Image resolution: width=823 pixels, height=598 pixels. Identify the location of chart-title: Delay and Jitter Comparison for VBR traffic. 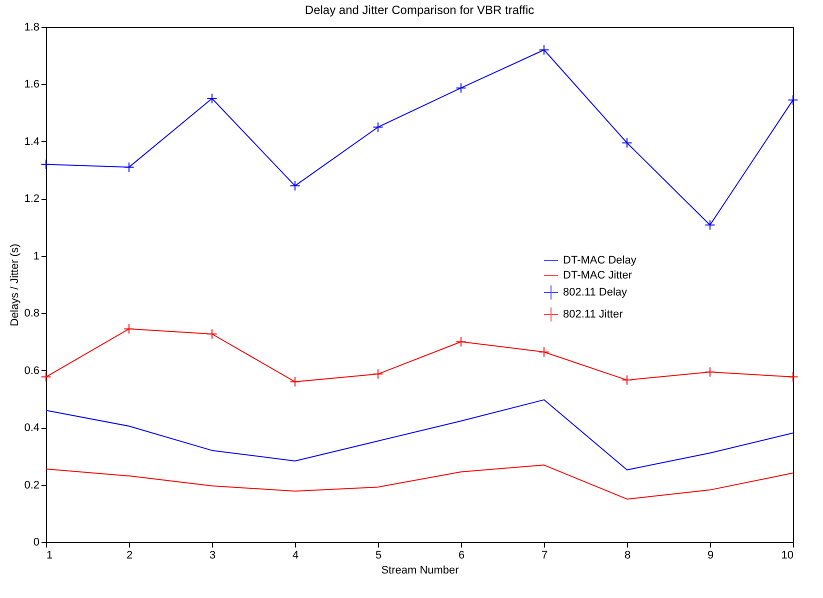
(419, 10).